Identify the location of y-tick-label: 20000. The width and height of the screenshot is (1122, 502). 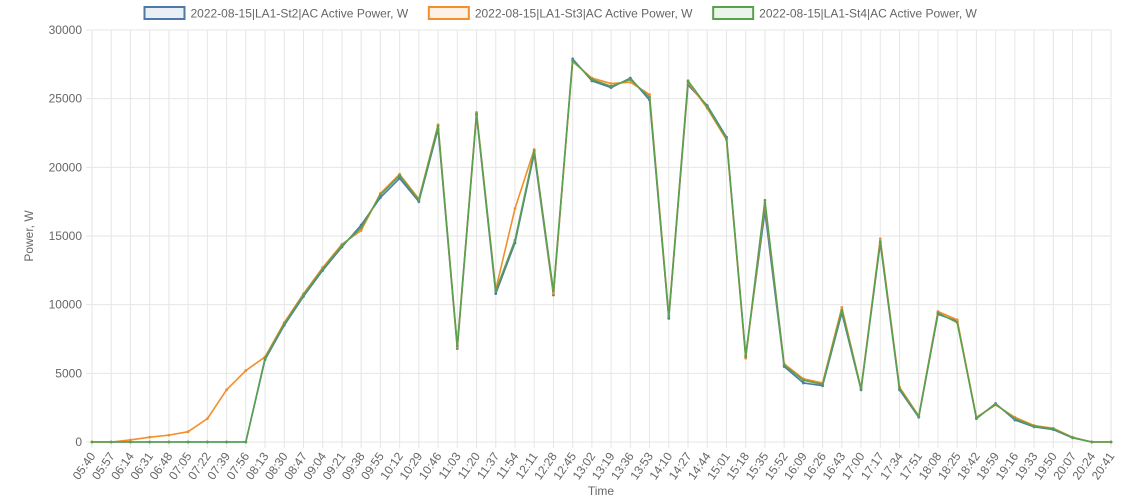
(66, 167).